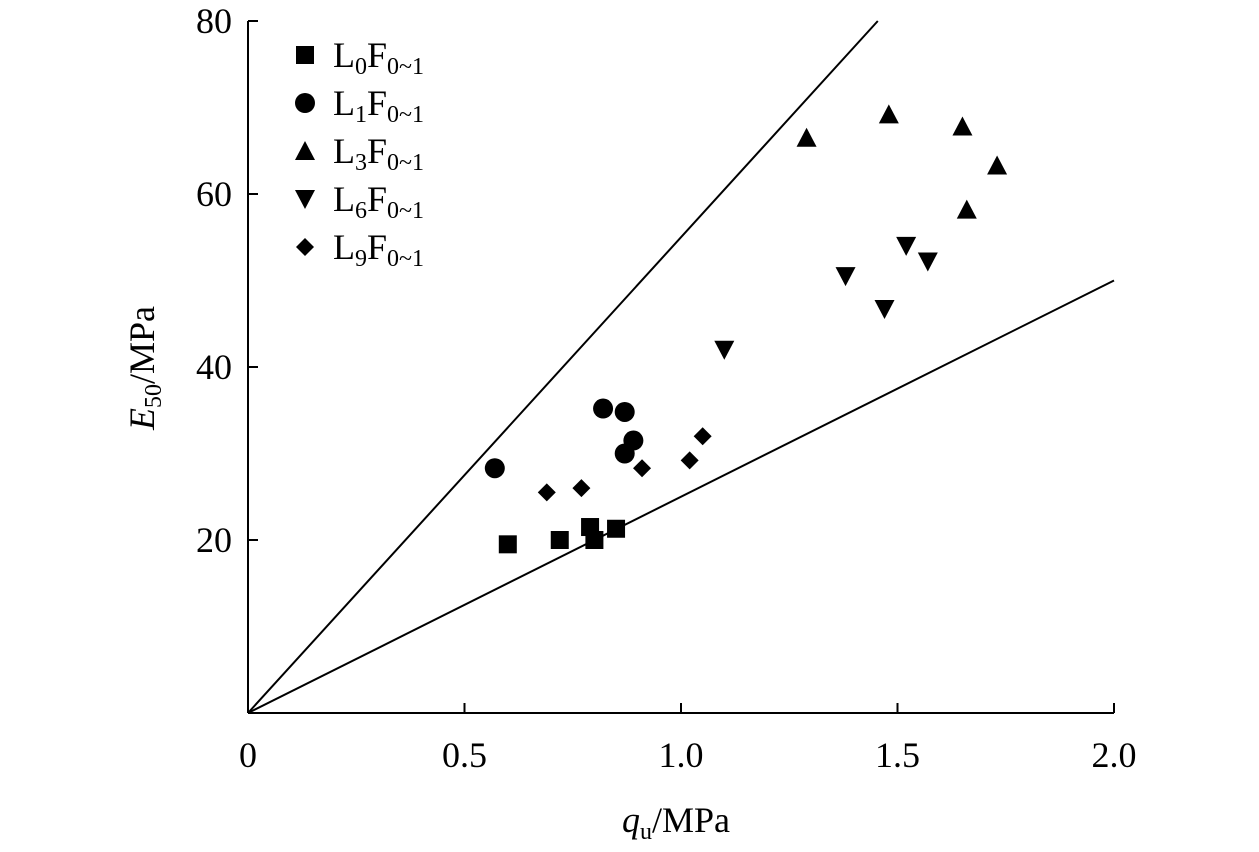 Image resolution: width=1259 pixels, height=852 pixels. Describe the element at coordinates (305, 150) in the screenshot. I see `legend-marker-triangle-up` at that location.